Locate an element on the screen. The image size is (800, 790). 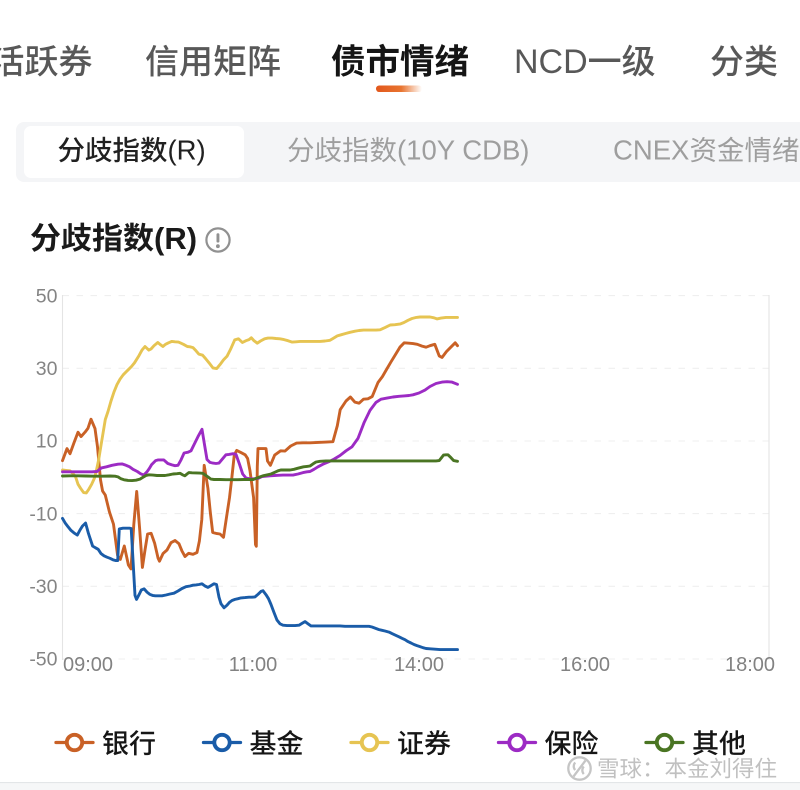
svg-text: 18:00 is located at coordinates (750, 665).